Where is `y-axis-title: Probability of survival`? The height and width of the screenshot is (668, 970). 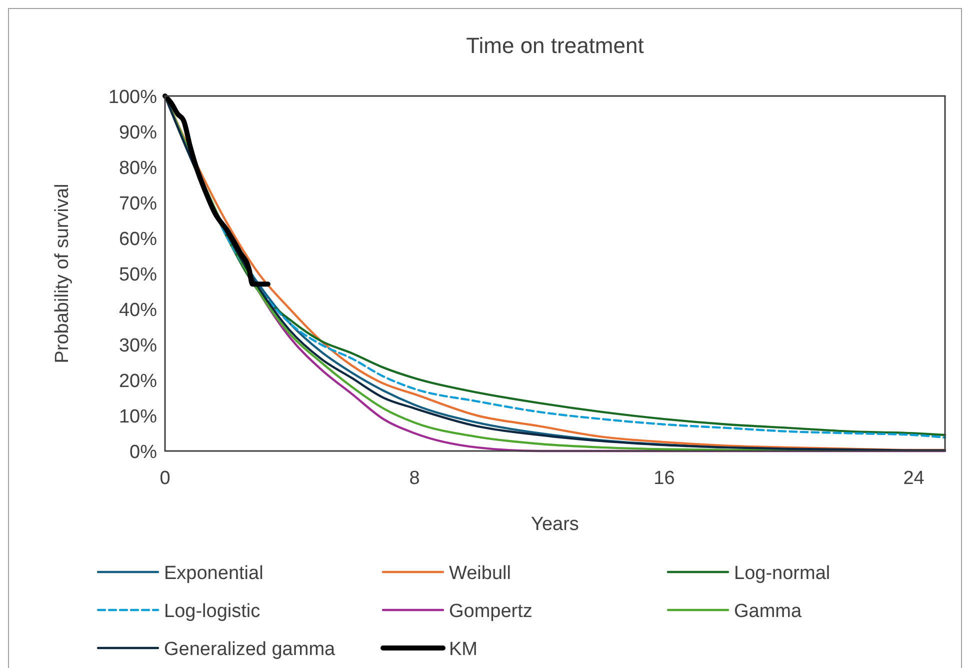 y-axis-title: Probability of survival is located at coordinates (62, 274).